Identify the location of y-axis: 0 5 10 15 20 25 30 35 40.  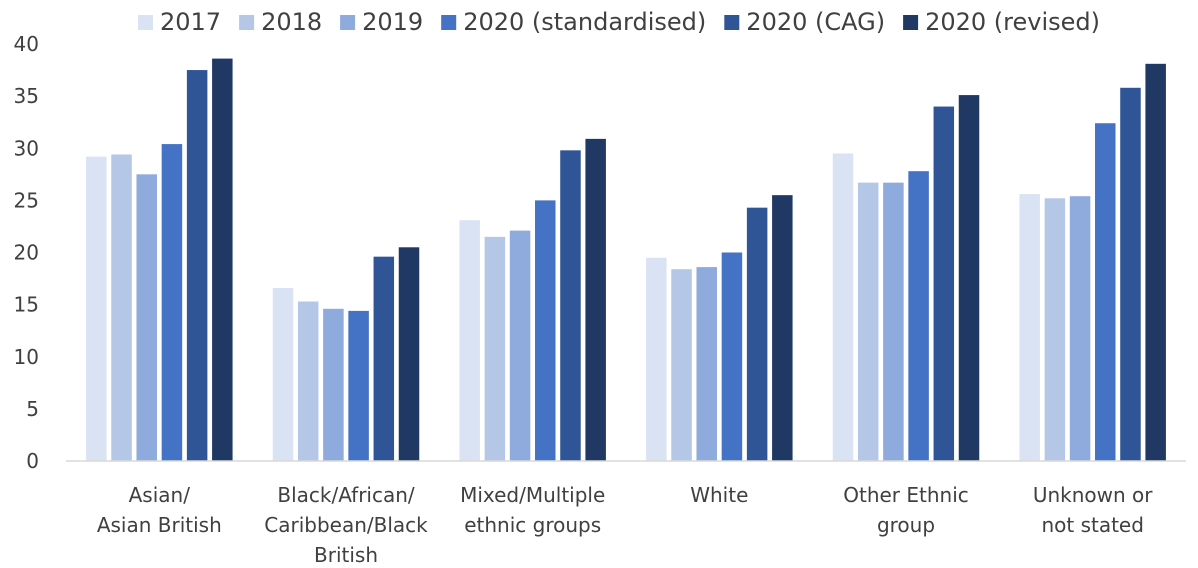
(26, 252).